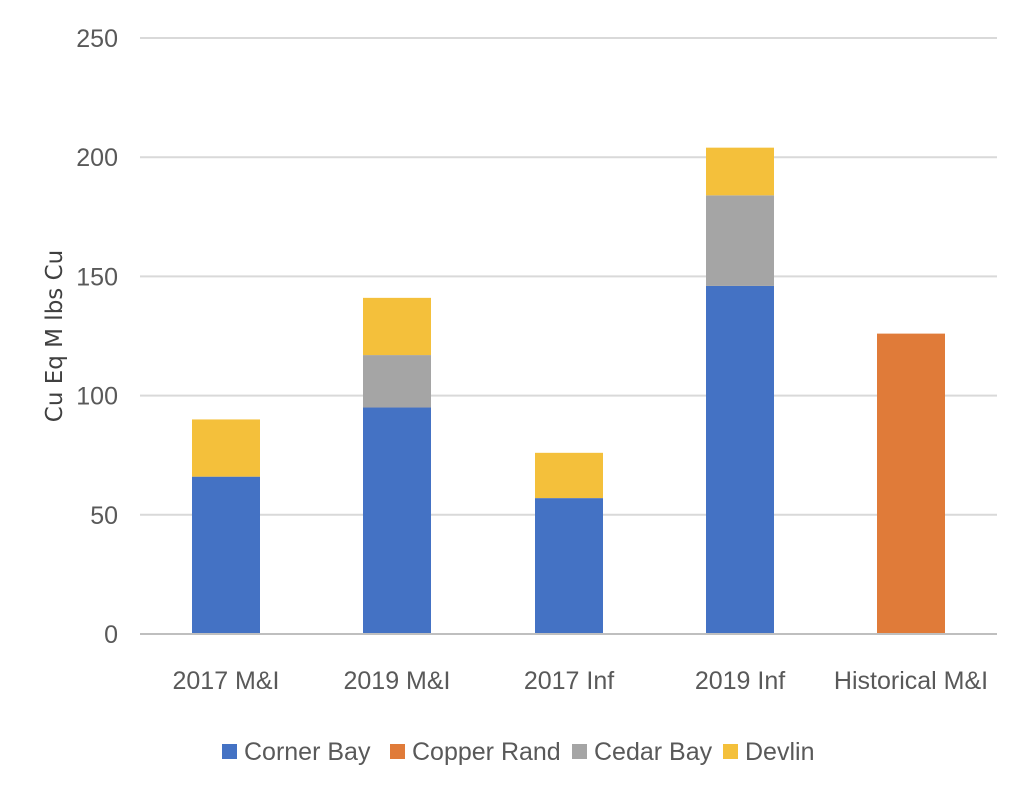  I want to click on bar-copper-rand, so click(911, 483).